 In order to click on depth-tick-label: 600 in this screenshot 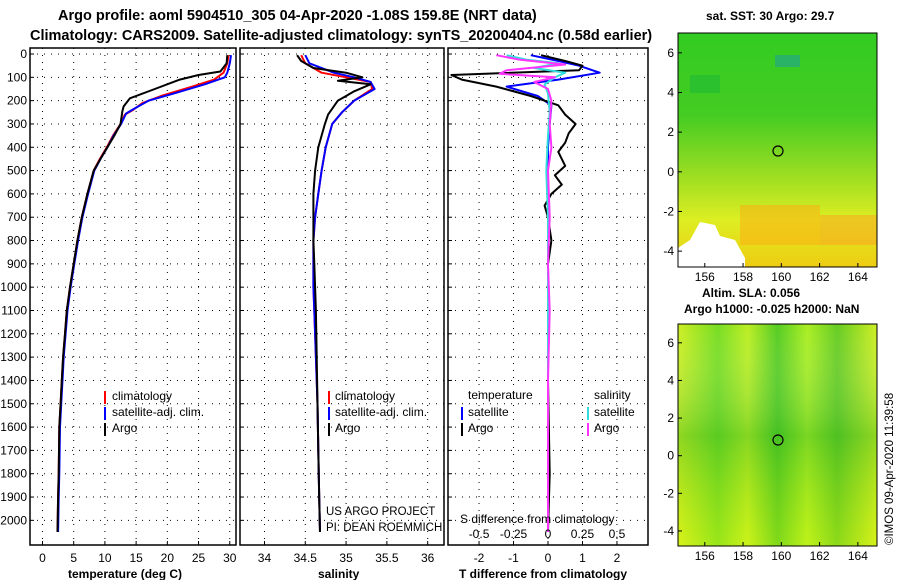, I will do `click(17, 194)`.